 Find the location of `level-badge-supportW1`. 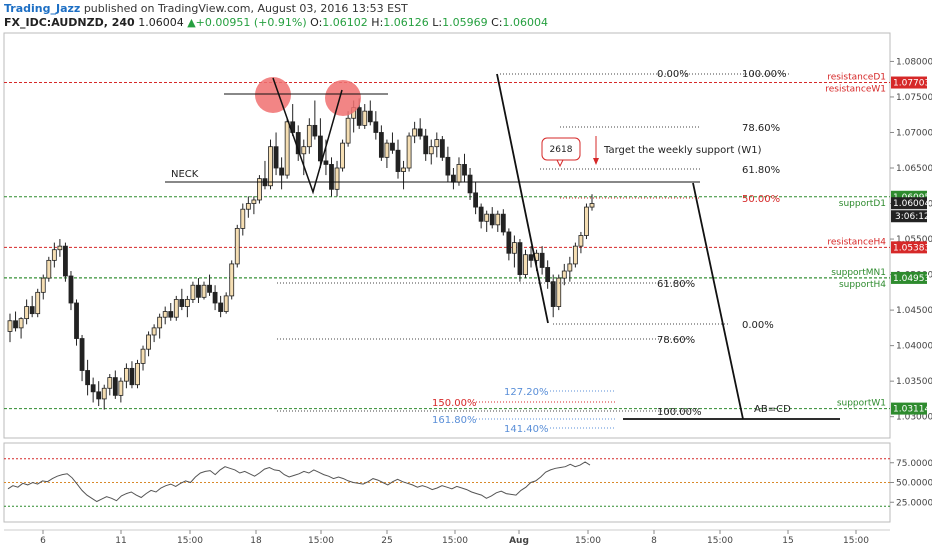

level-badge-supportW1 is located at coordinates (909, 408).